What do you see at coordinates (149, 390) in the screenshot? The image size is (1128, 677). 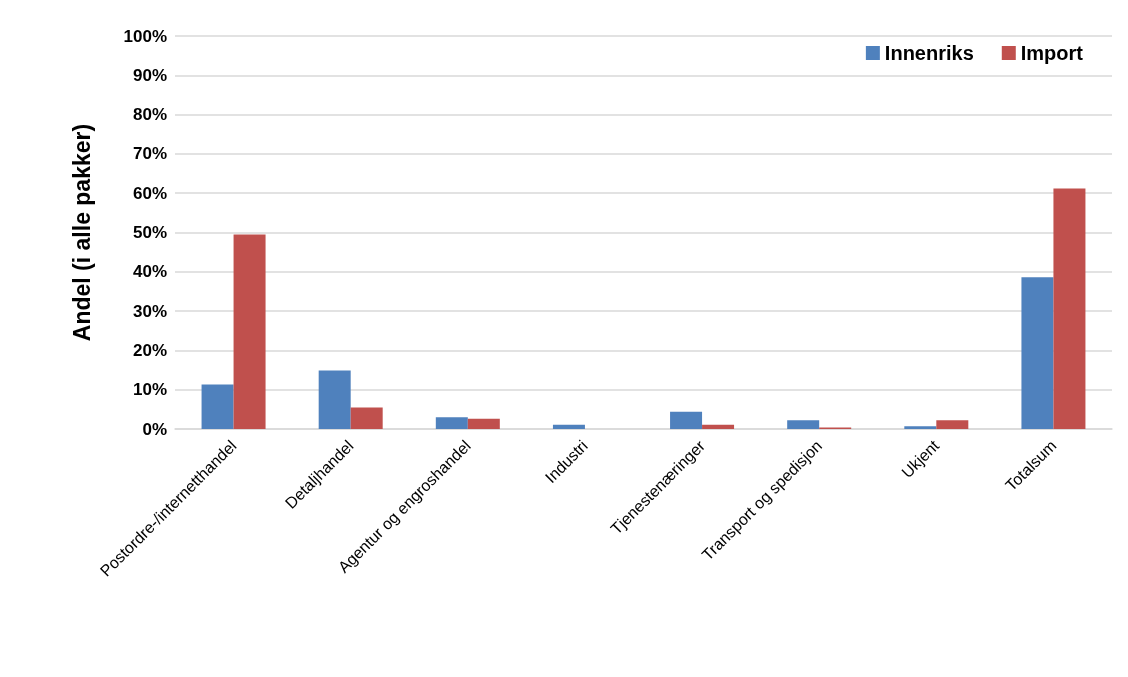 I see `y-tick-label: 10%` at bounding box center [149, 390].